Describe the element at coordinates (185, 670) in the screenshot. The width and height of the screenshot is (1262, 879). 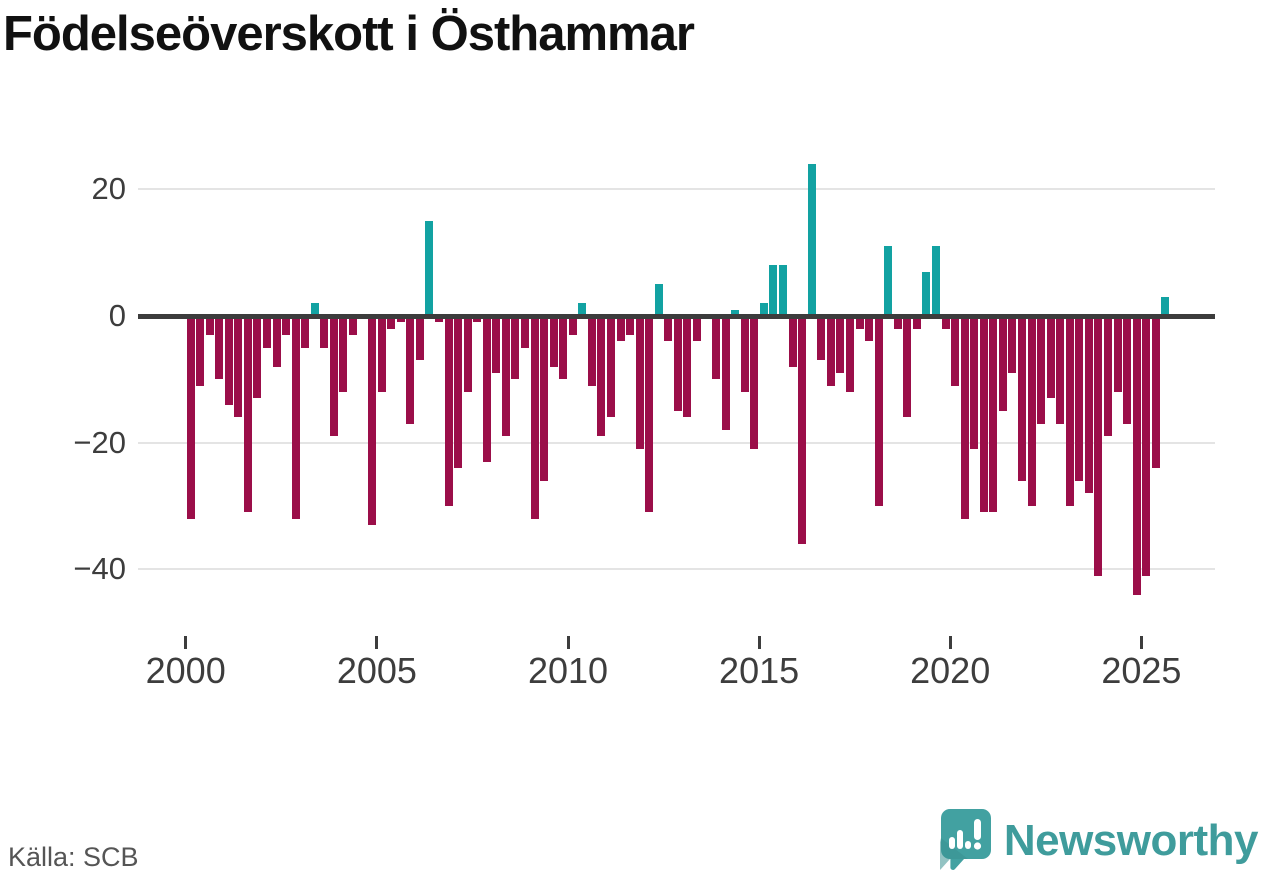
I see `x-axis-tick-label: 2000` at that location.